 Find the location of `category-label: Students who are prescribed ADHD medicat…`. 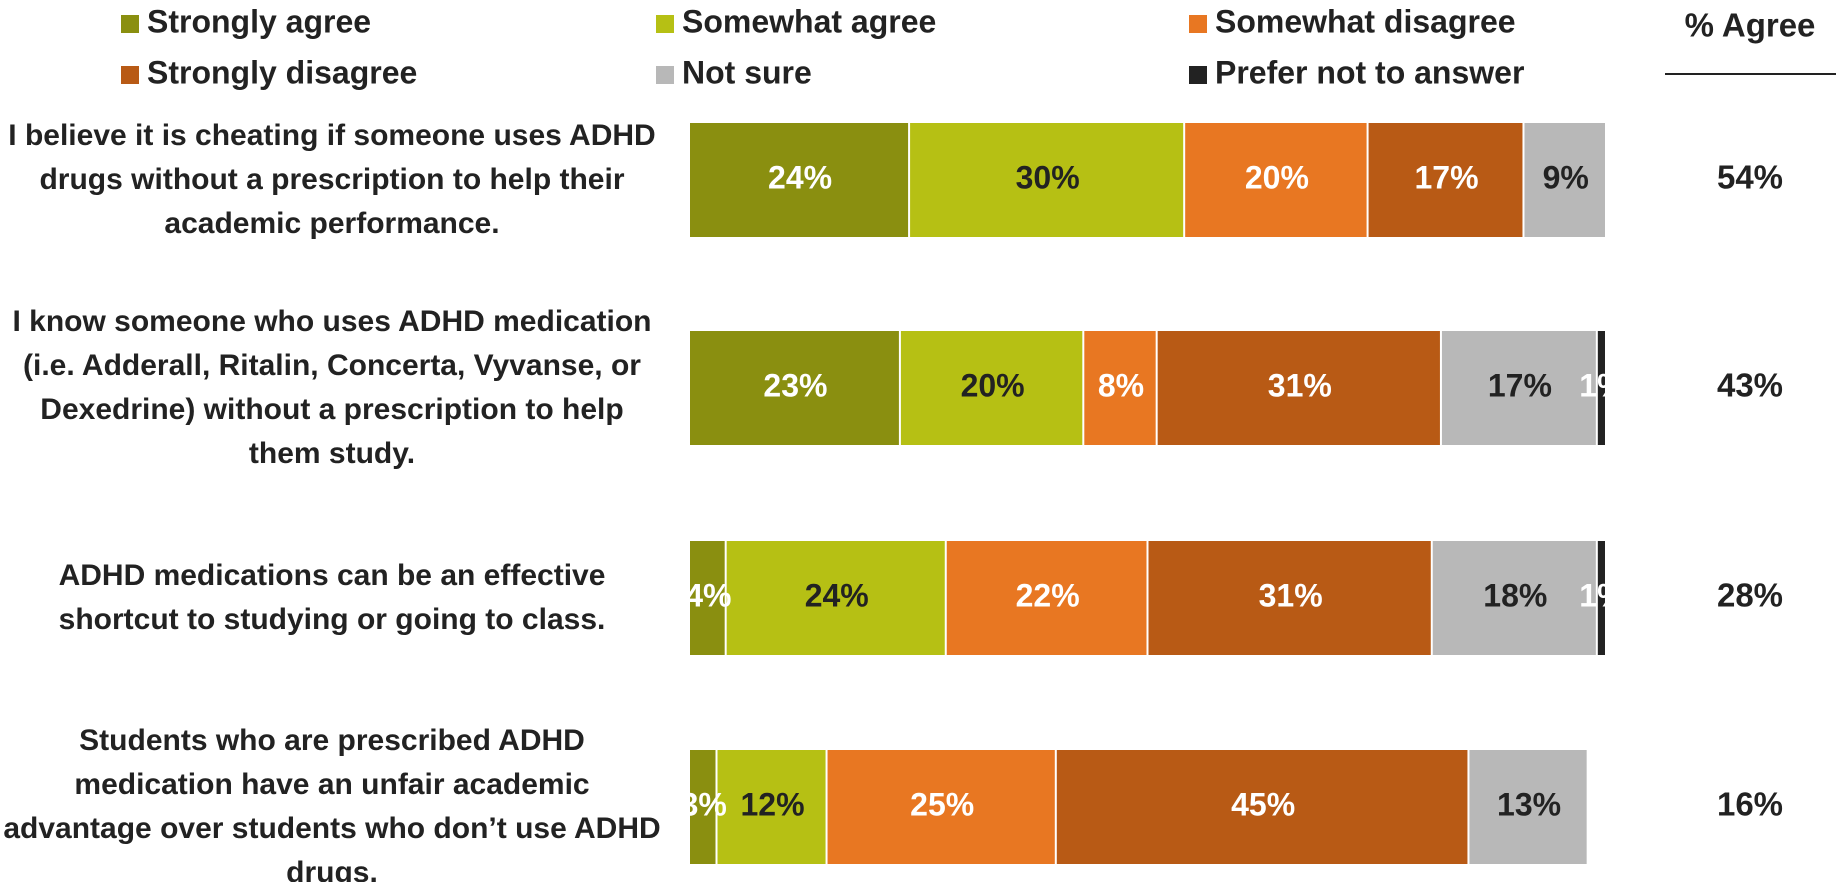

category-label: Students who are prescribed ADHD medicat… is located at coordinates (332, 803).